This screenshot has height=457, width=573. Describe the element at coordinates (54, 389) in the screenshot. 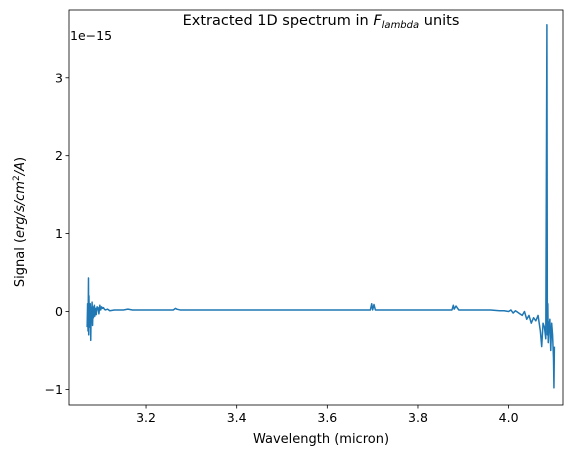

I see `y-tick-label: −1` at that location.